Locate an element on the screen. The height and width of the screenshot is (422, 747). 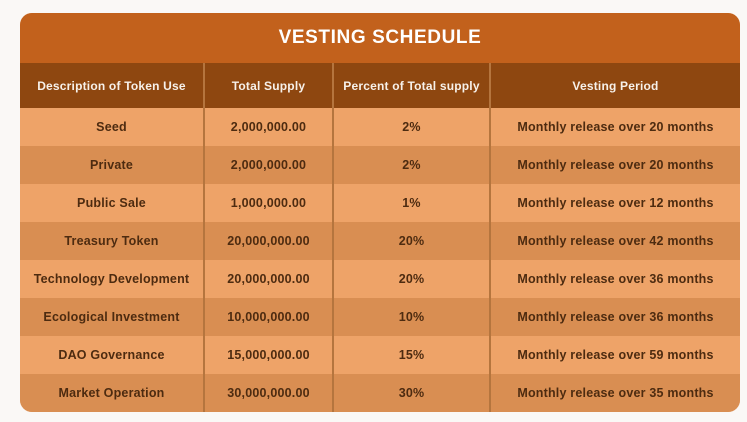
cell-total-supply: 15,000,000.00 is located at coordinates (268, 355).